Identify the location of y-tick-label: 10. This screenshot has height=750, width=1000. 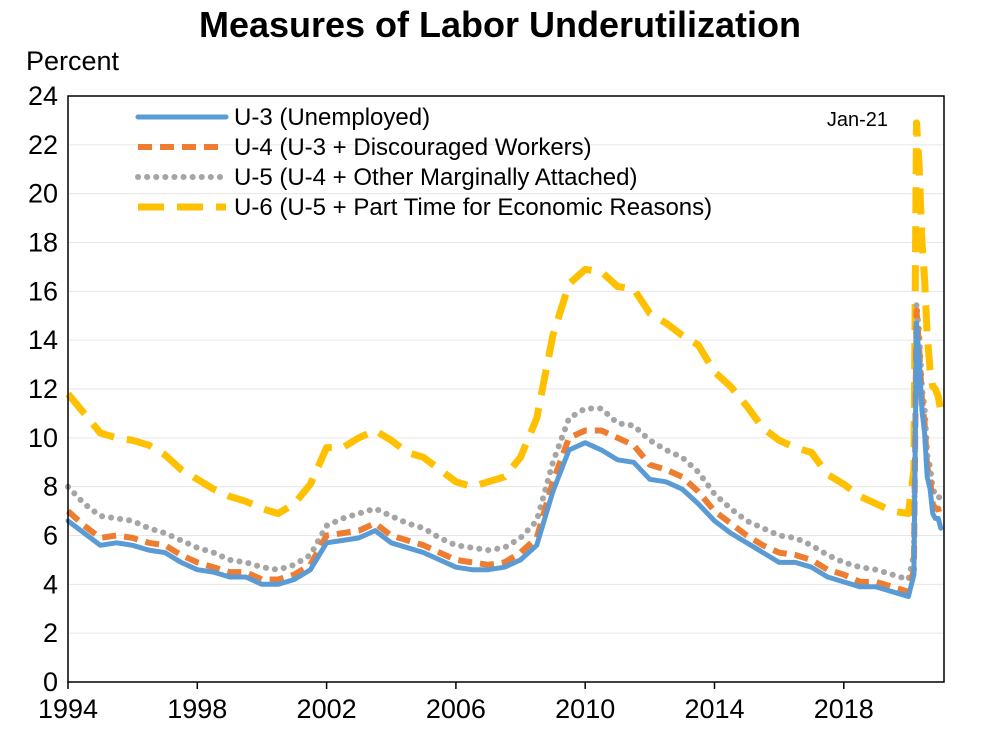
(43, 438).